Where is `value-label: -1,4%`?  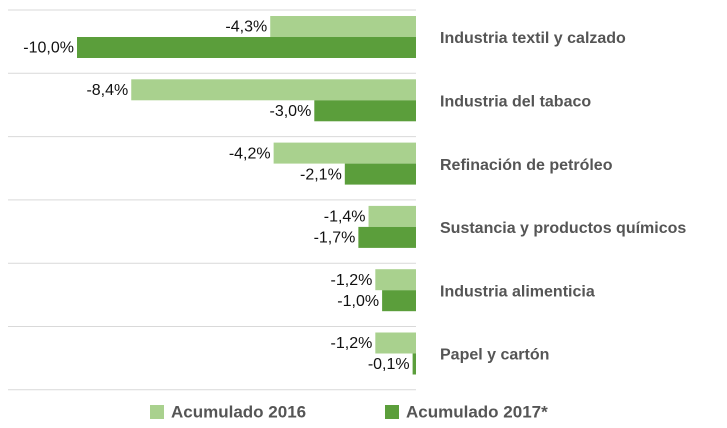
value-label: -1,4% is located at coordinates (345, 217).